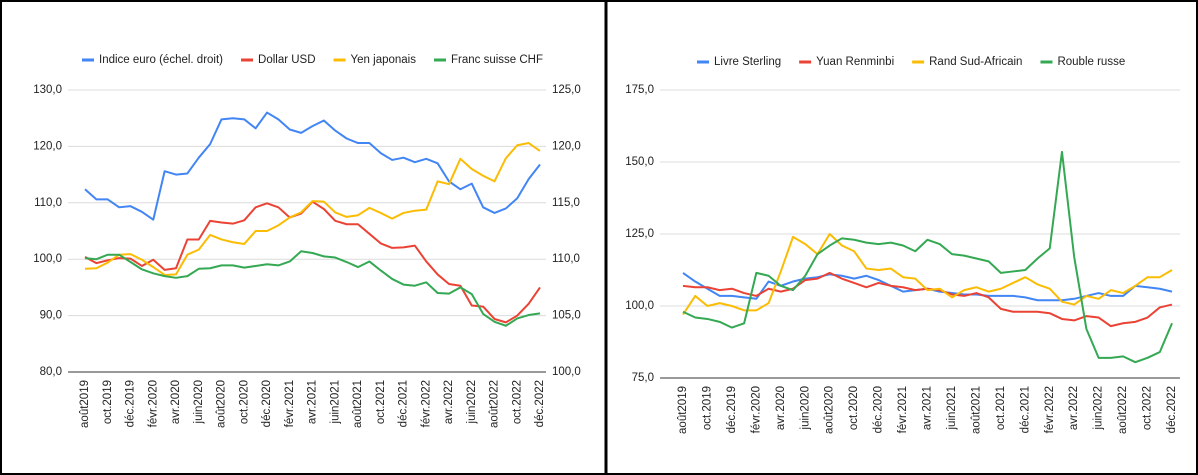  What do you see at coordinates (639, 234) in the screenshot?
I see `y-tick-label: 125,0` at bounding box center [639, 234].